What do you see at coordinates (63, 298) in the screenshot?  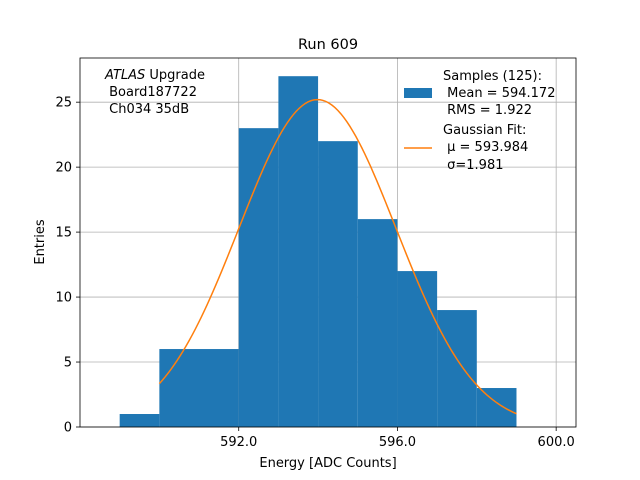 I see `y-tick-label-2: 10` at bounding box center [63, 298].